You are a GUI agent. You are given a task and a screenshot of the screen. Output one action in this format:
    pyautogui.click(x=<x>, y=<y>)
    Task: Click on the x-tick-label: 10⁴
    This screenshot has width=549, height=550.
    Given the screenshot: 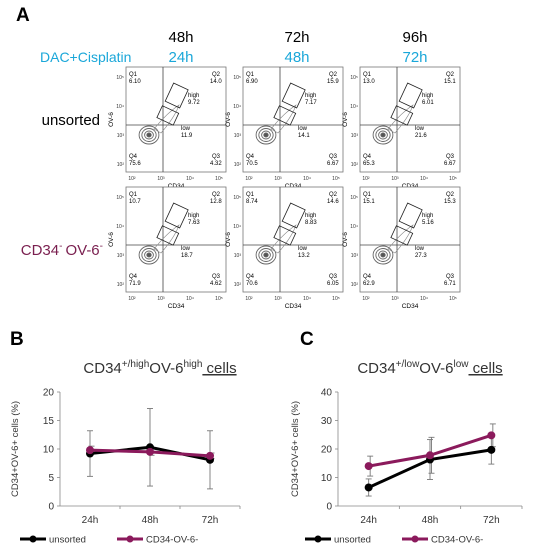 What is the action you would take?
    pyautogui.click(x=424, y=299)
    